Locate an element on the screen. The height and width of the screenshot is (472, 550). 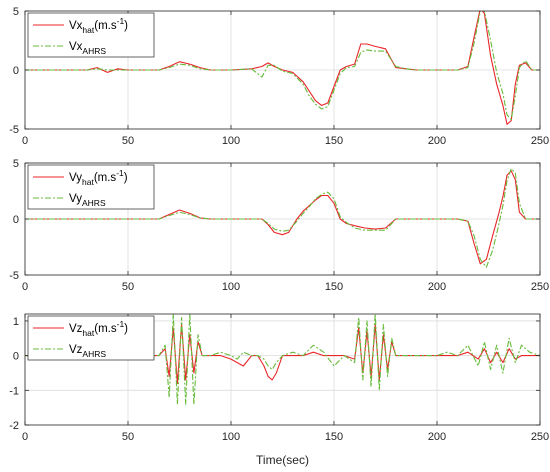
y-tick-label: -2 is located at coordinates (14, 426).